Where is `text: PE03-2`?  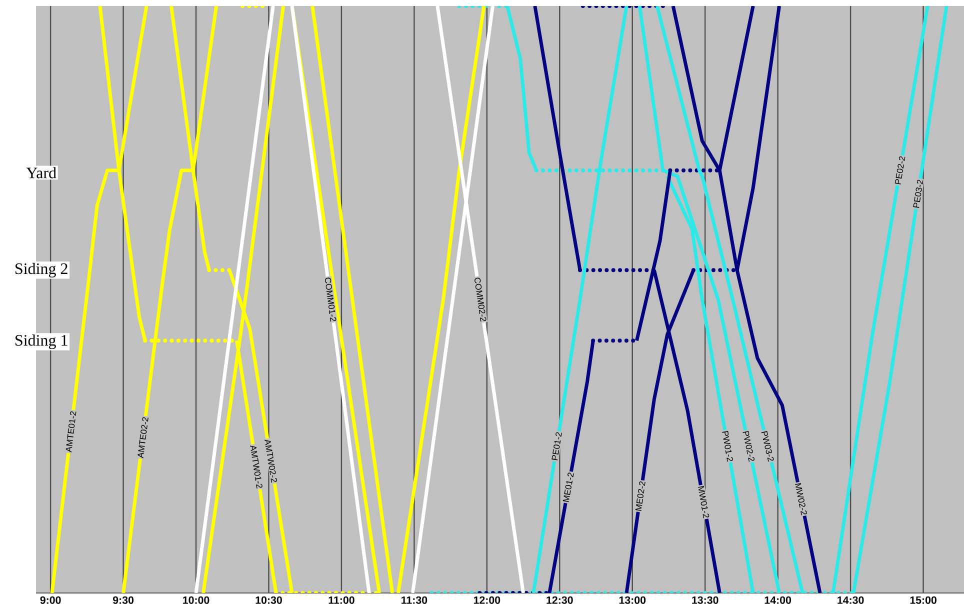
text: PE03-2 is located at coordinates (918, 194).